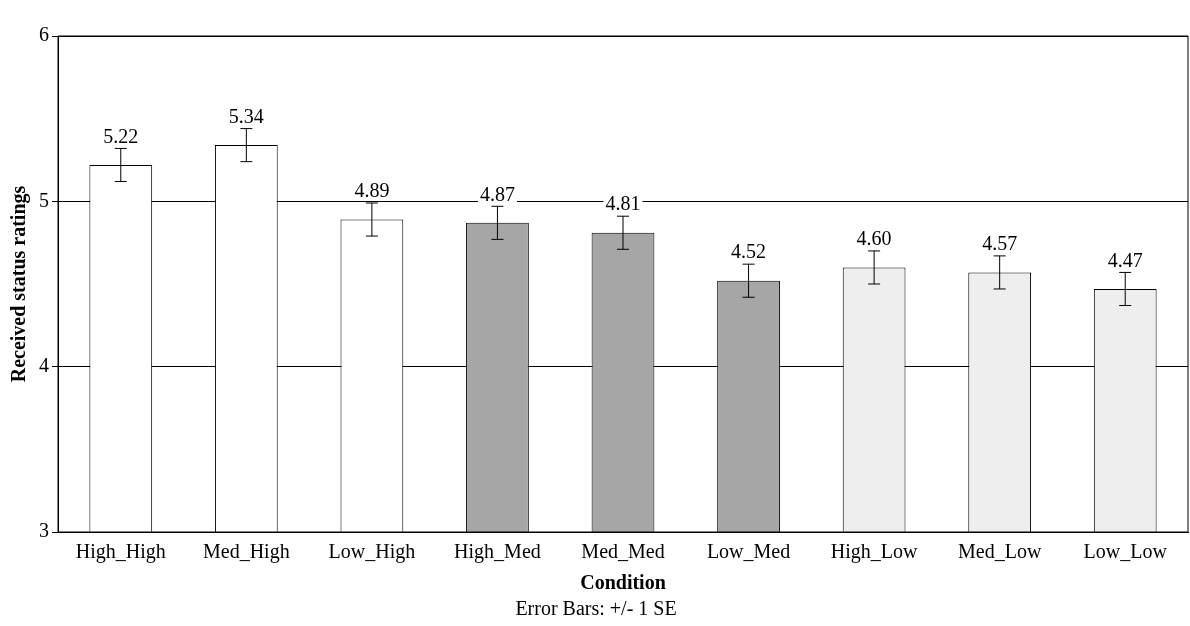  I want to click on data-label: 5.22, so click(121, 135).